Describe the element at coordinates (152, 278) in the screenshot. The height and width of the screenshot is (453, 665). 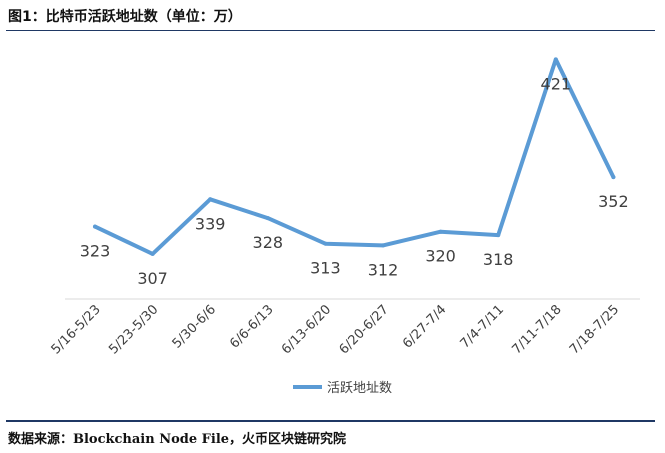
I see `data-label: 307` at that location.